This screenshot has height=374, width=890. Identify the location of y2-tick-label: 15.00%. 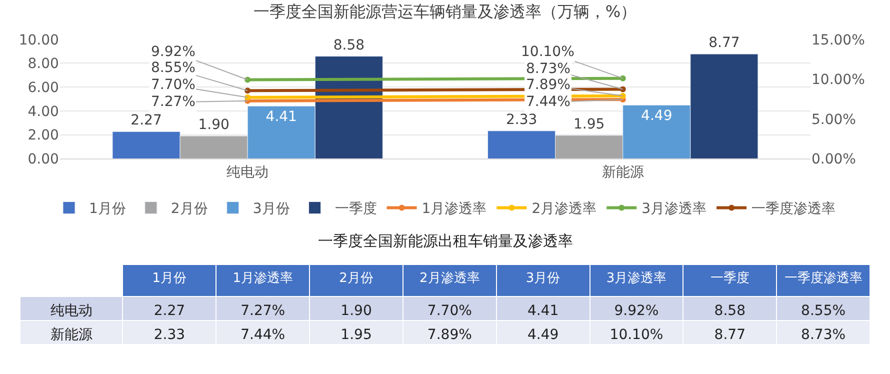
(838, 40).